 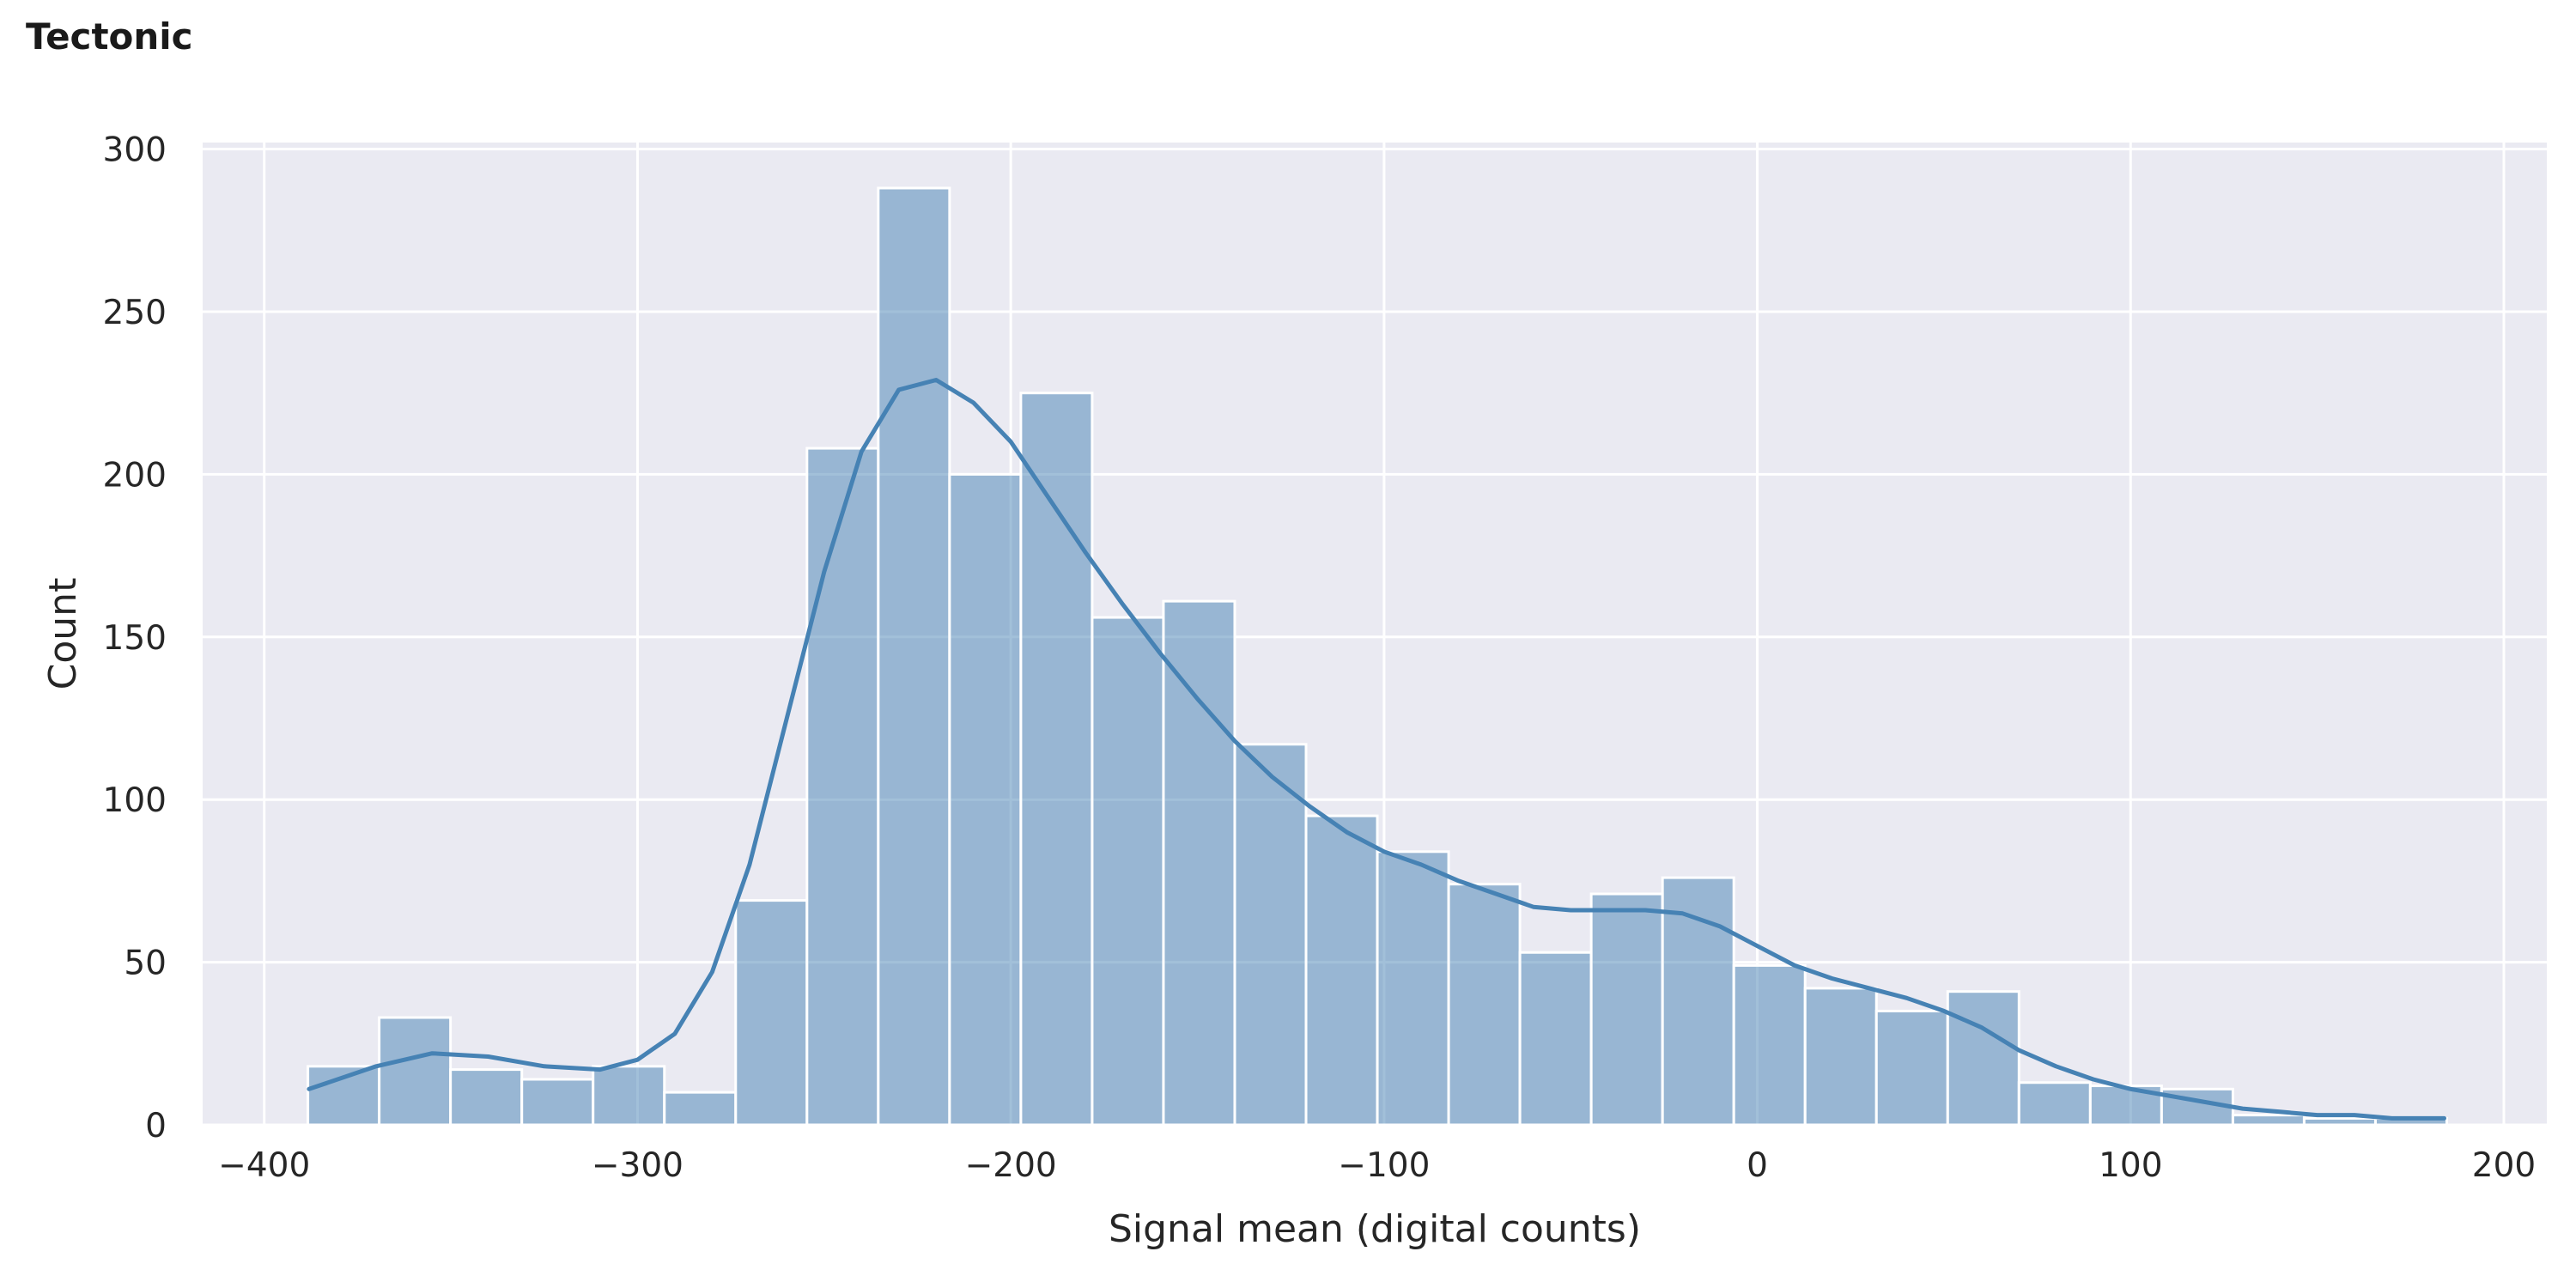 I want to click on y-tick-label: 200, so click(x=135, y=475).